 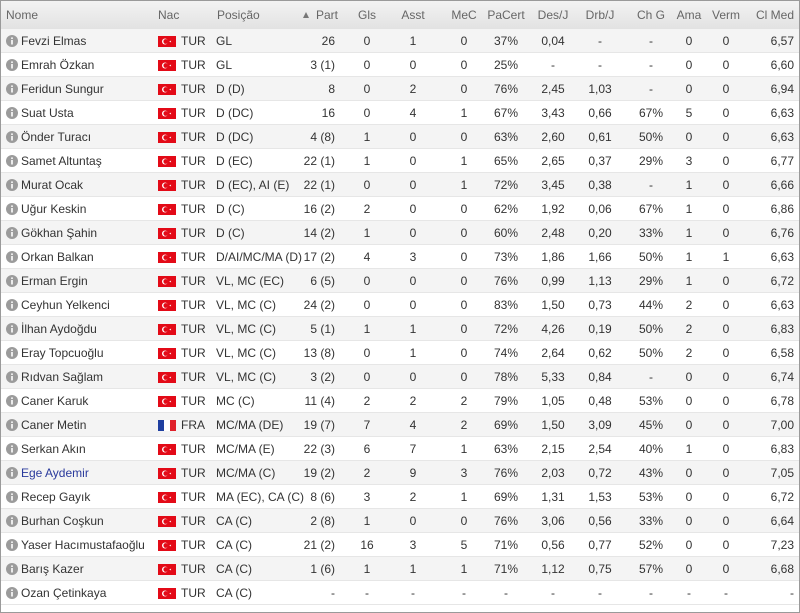 What do you see at coordinates (53, 449) in the screenshot?
I see `player-name: Serkan Akın` at bounding box center [53, 449].